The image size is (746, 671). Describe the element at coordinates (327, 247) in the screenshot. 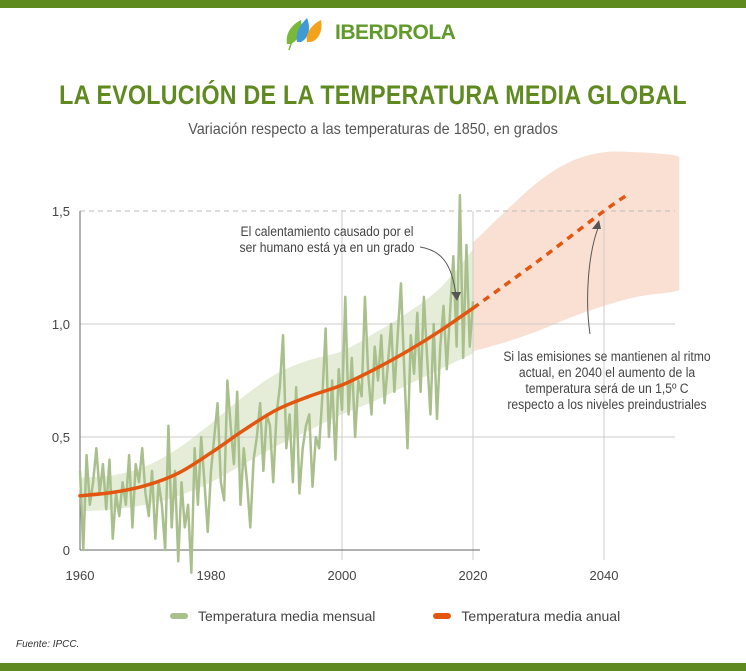

I see `annotation-line: ser humano está ya en un grado` at that location.